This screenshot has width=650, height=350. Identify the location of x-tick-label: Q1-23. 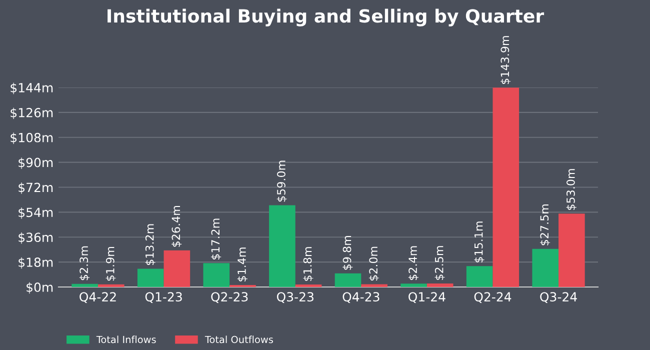
(163, 297).